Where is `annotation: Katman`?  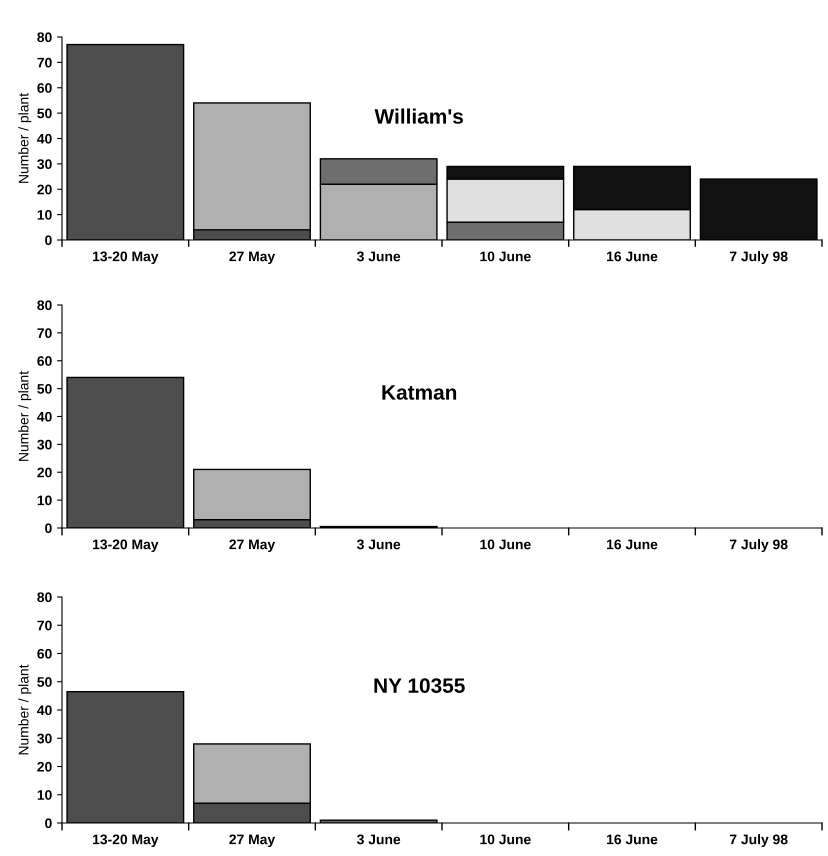
annotation: Katman is located at coordinates (419, 392).